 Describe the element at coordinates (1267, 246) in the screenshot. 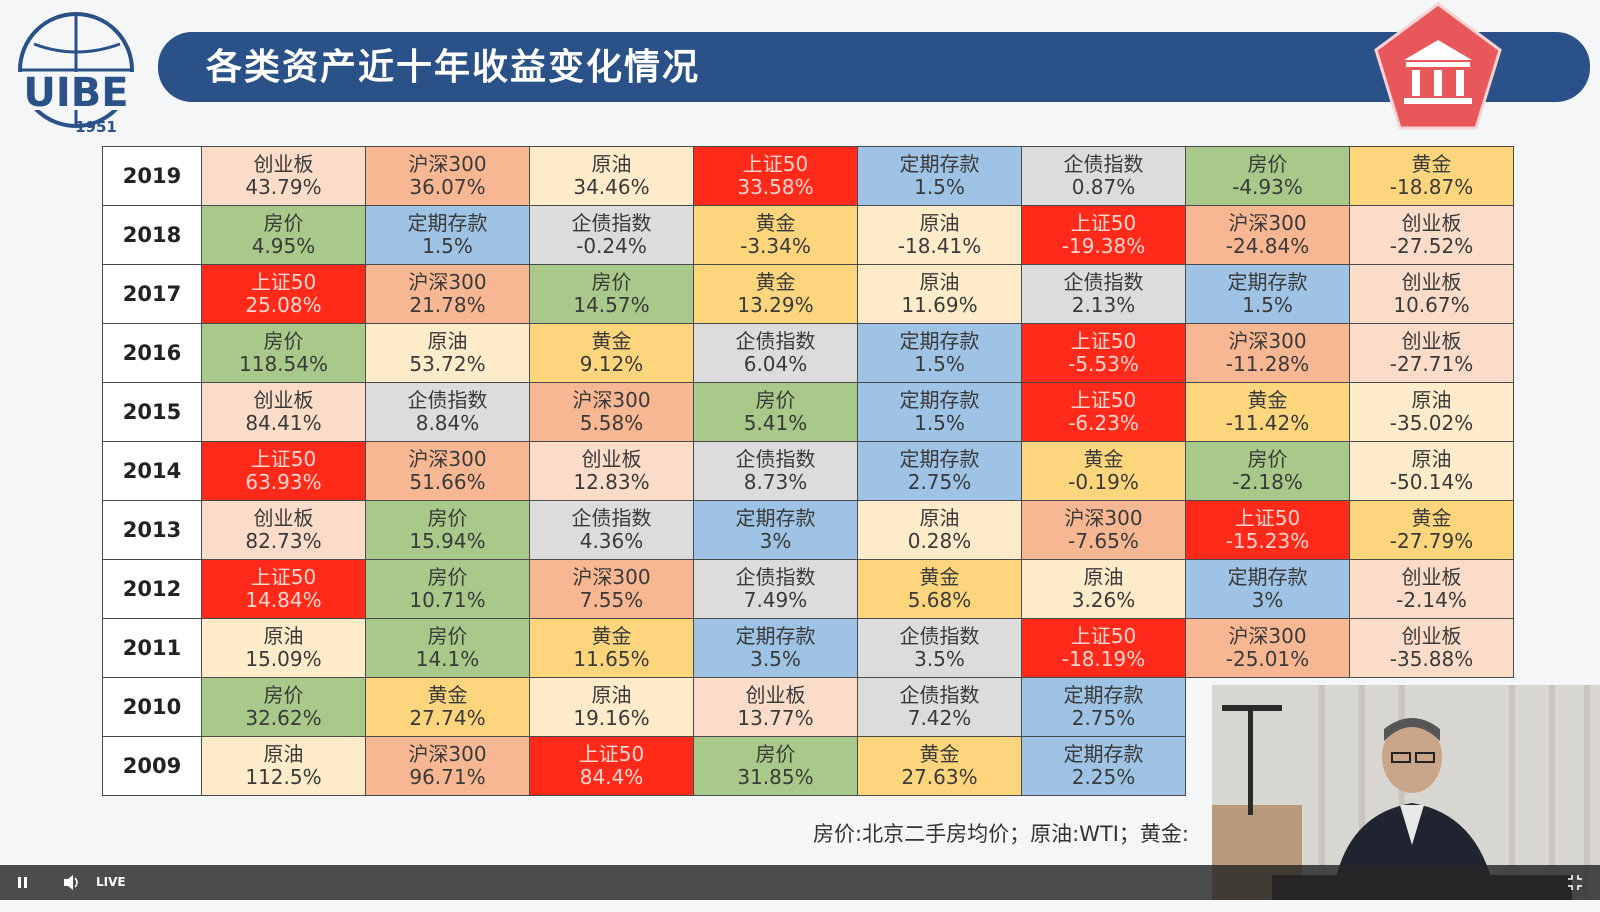

I see `asset-return-value: -24.84%` at that location.